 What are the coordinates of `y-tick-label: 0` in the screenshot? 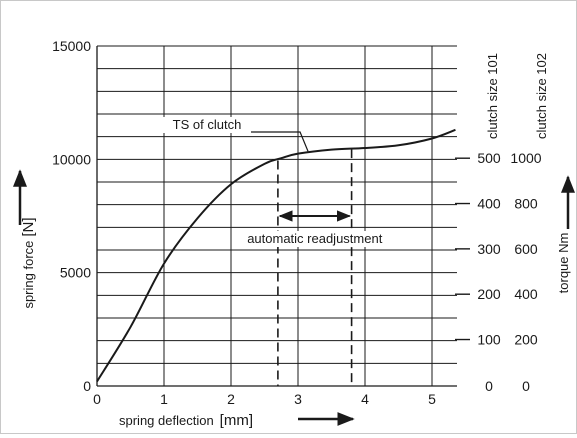 It's located at (87, 386).